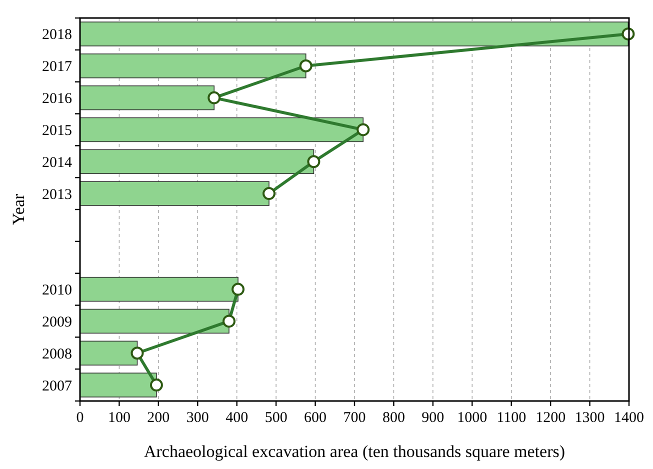 The height and width of the screenshot is (469, 653). What do you see at coordinates (158, 418) in the screenshot?
I see `x-tick-label: 200` at bounding box center [158, 418].